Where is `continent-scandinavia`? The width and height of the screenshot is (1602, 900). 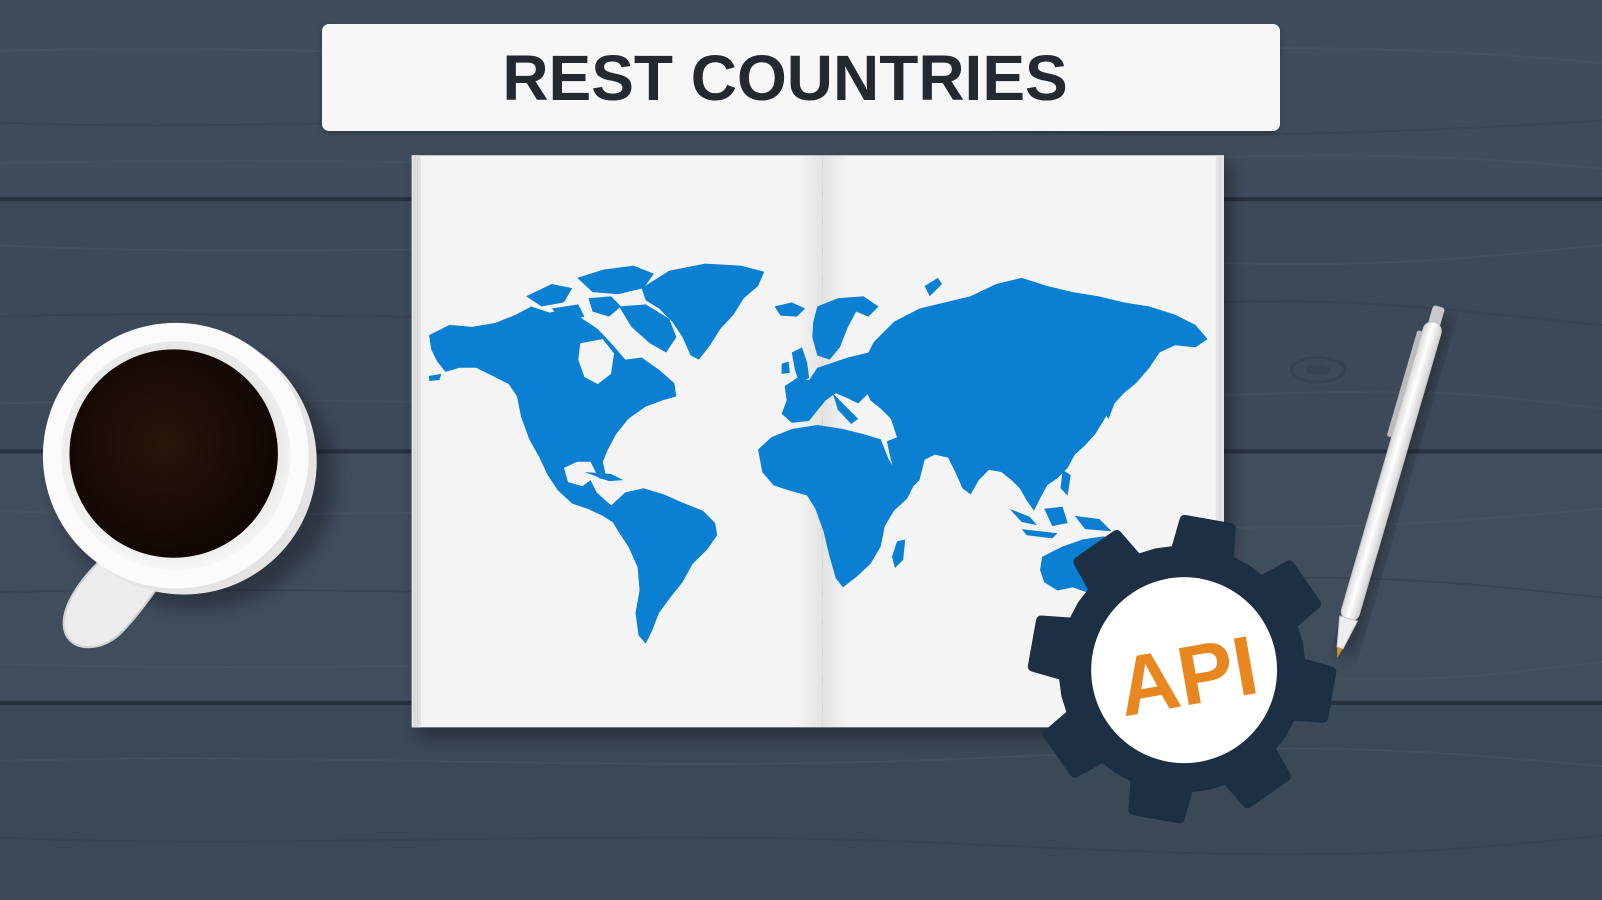 continent-scandinavia is located at coordinates (845, 328).